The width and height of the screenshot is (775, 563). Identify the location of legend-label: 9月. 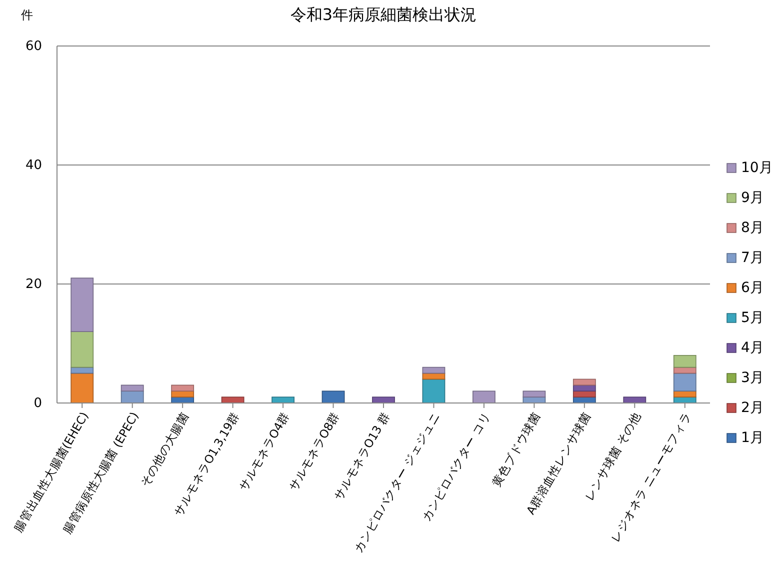
(752, 198).